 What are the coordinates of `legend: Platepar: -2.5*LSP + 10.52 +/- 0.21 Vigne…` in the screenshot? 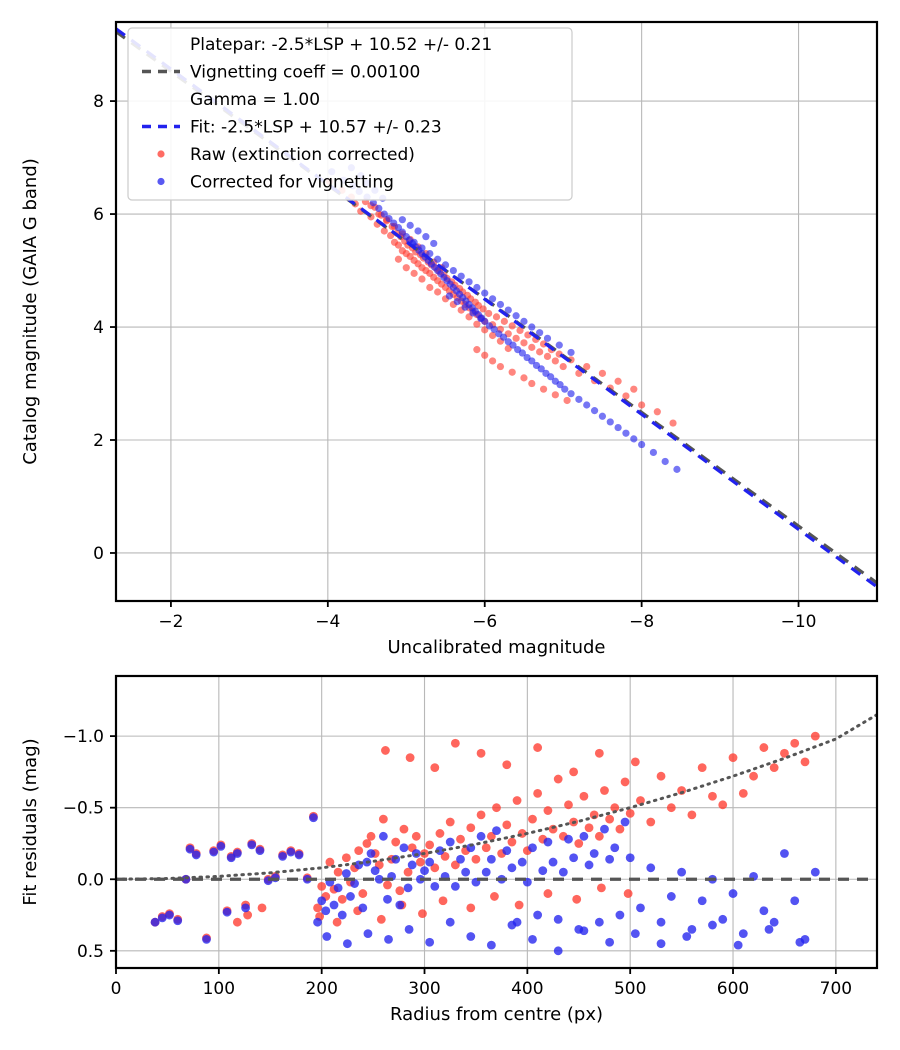 It's located at (350, 114).